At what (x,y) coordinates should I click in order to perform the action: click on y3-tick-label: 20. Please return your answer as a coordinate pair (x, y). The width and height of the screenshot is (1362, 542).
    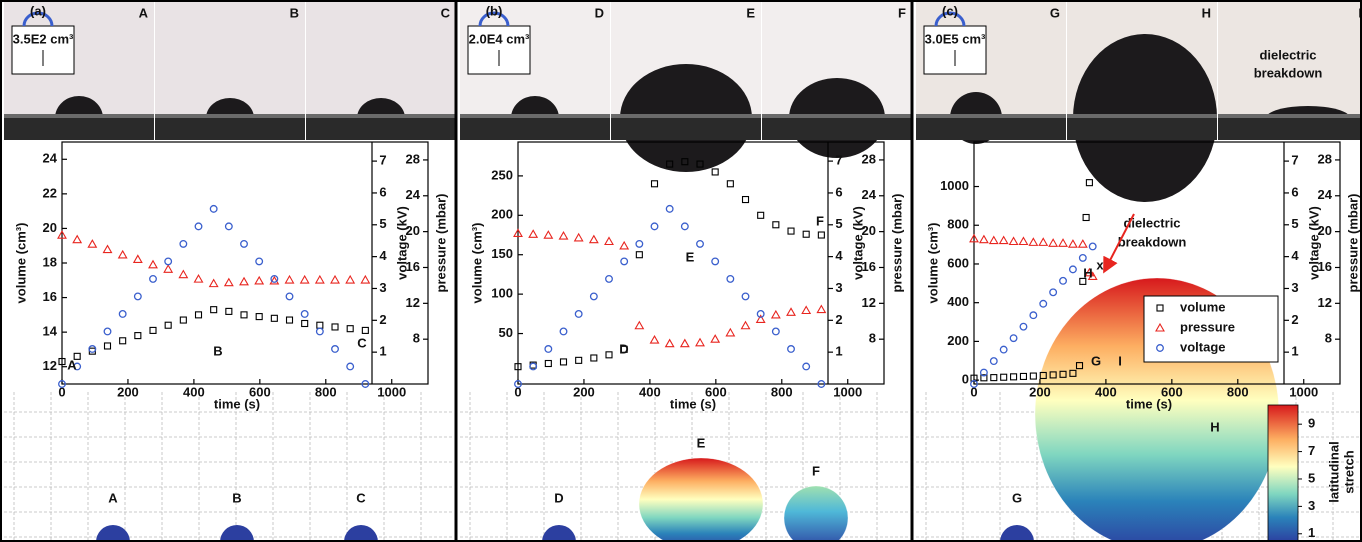
    Looking at the image, I should click on (1325, 230).